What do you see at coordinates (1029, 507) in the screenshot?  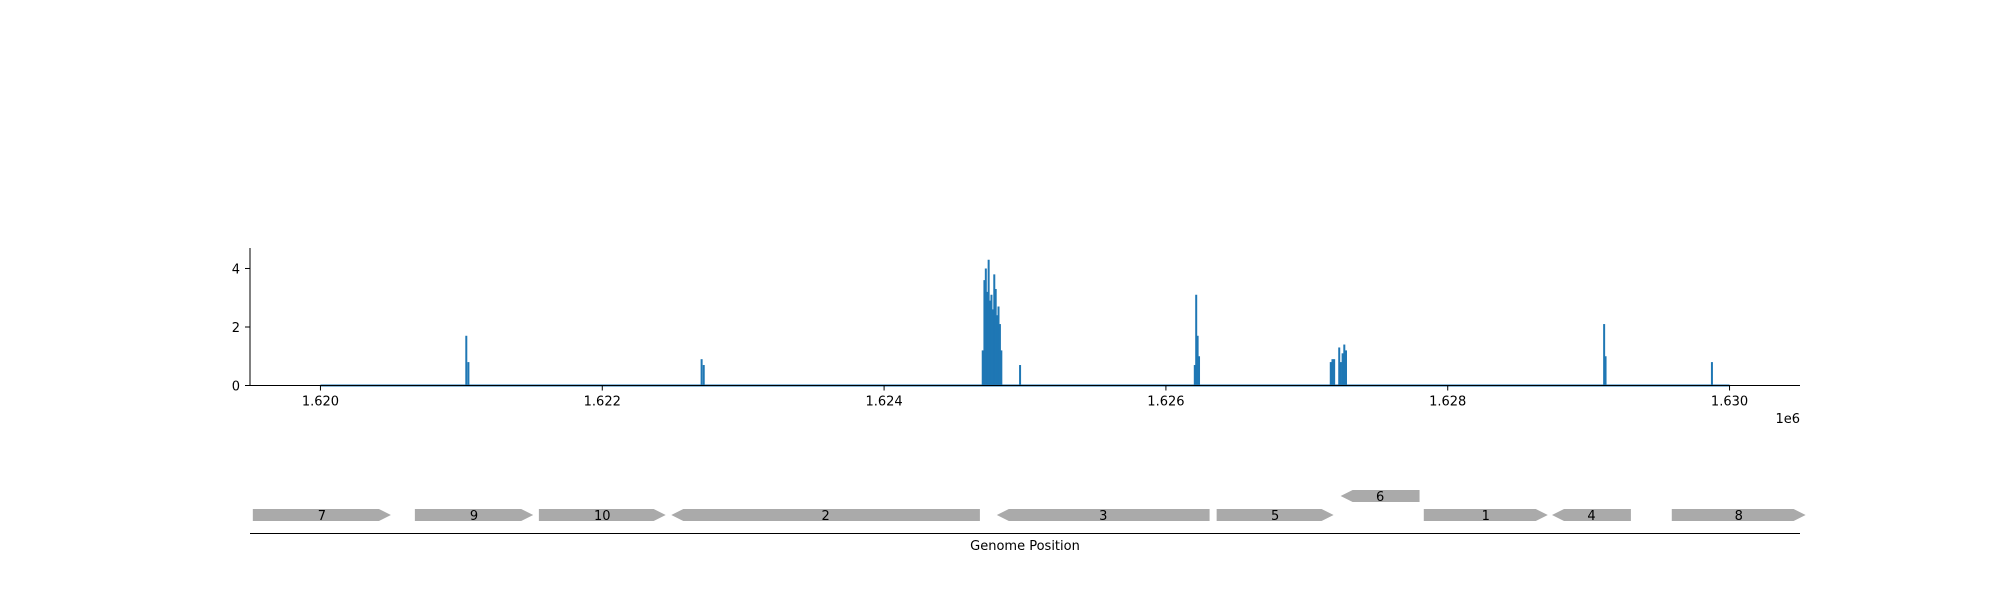 I see `gene-features: 7 9 10 2 3 5 6 1 4 8` at bounding box center [1029, 507].